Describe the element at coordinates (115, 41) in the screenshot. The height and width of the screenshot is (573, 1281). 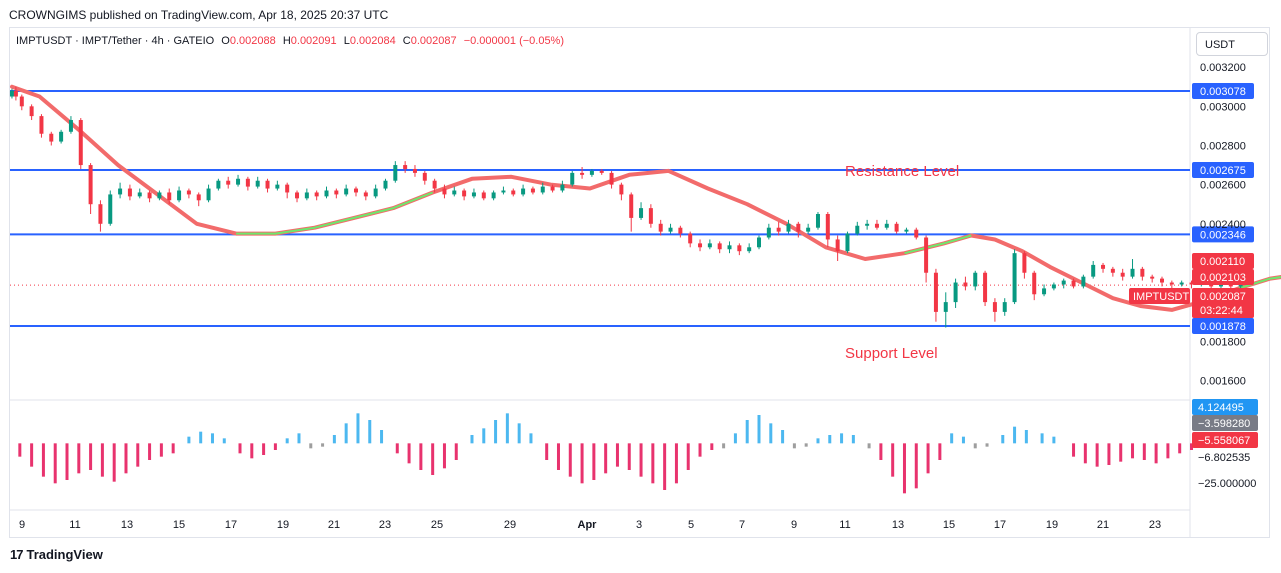
I see `symbol-info: IMPTUSDT · IMPT/Tether · 4h · GATEIO` at that location.